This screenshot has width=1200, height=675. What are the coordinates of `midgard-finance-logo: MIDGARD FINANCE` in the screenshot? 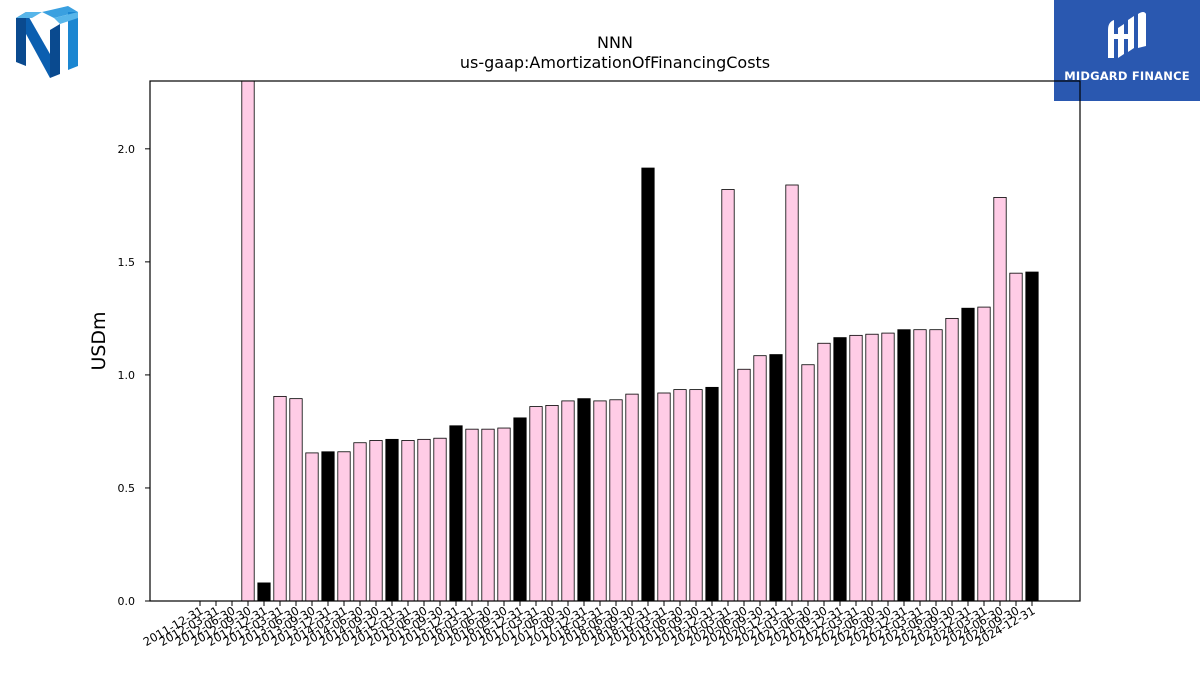 It's located at (1127, 50).